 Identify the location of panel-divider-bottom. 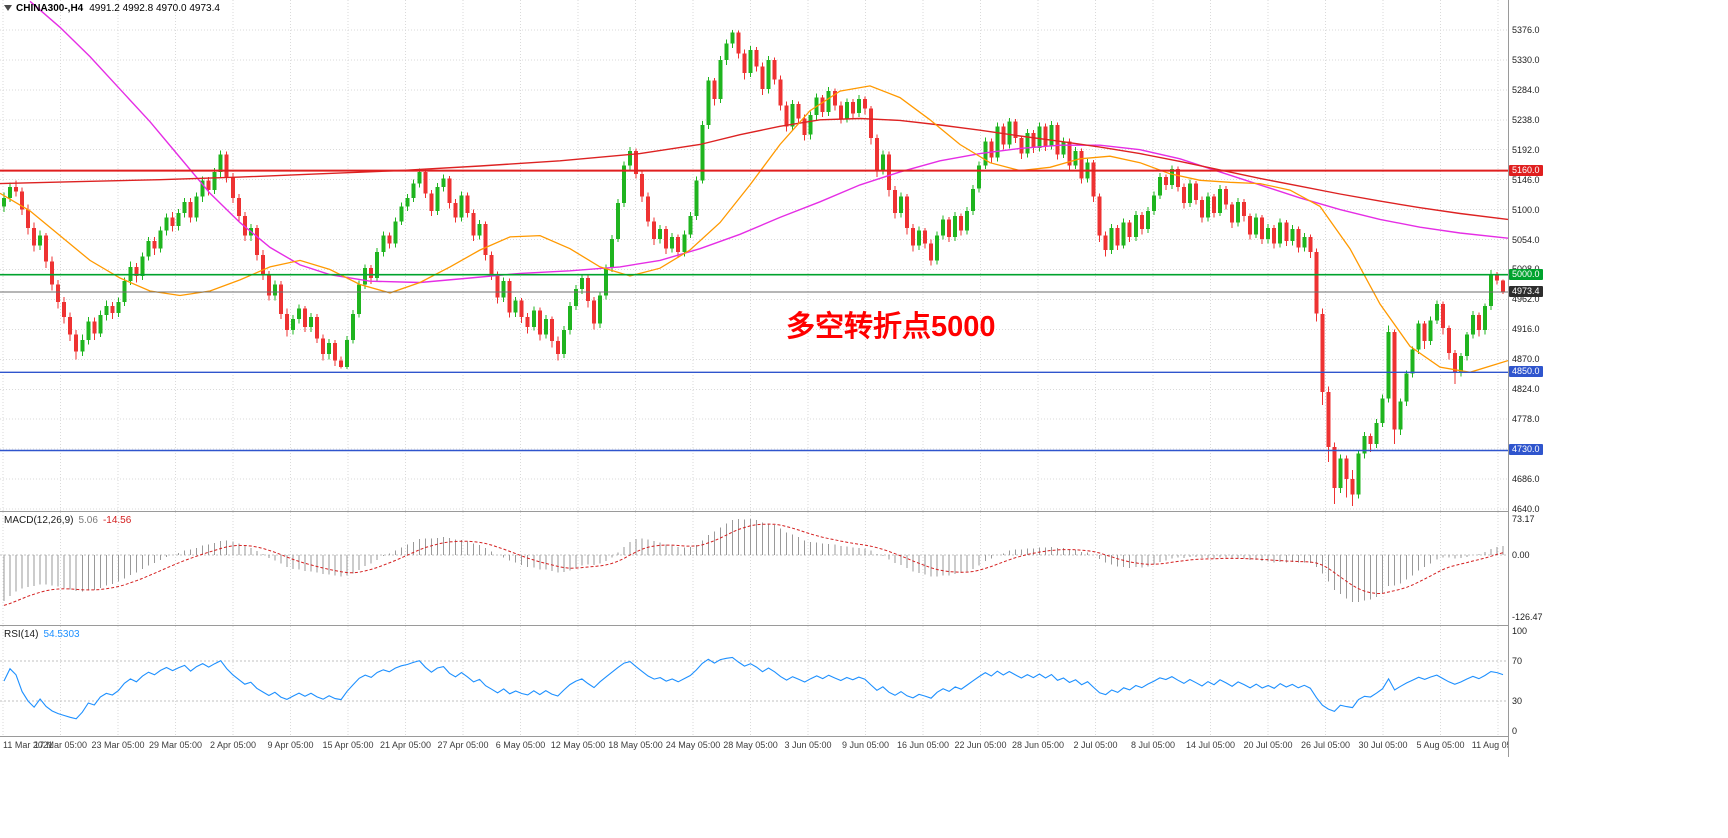
(780, 736).